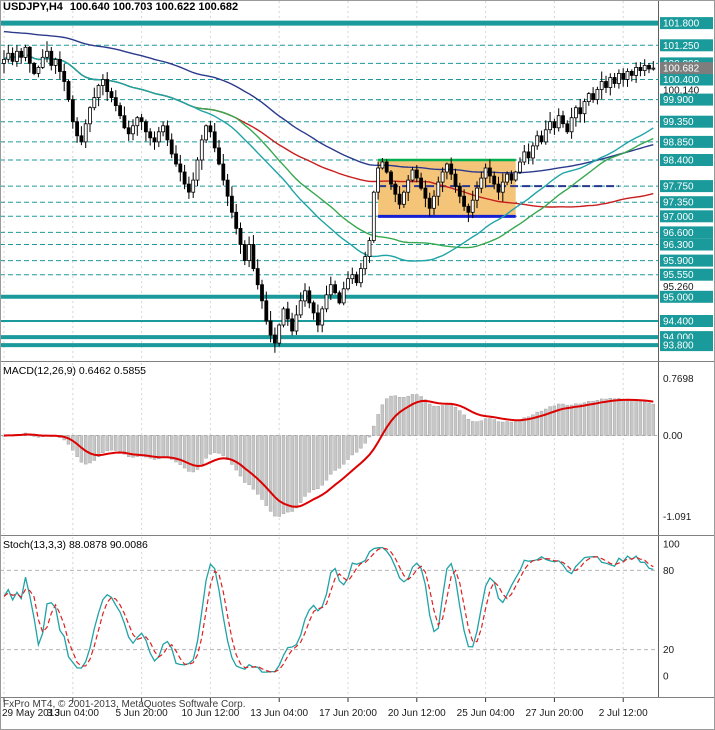 The image size is (715, 730). What do you see at coordinates (486, 713) in the screenshot?
I see `time-tick-label: 25 Jun 04:00` at bounding box center [486, 713].